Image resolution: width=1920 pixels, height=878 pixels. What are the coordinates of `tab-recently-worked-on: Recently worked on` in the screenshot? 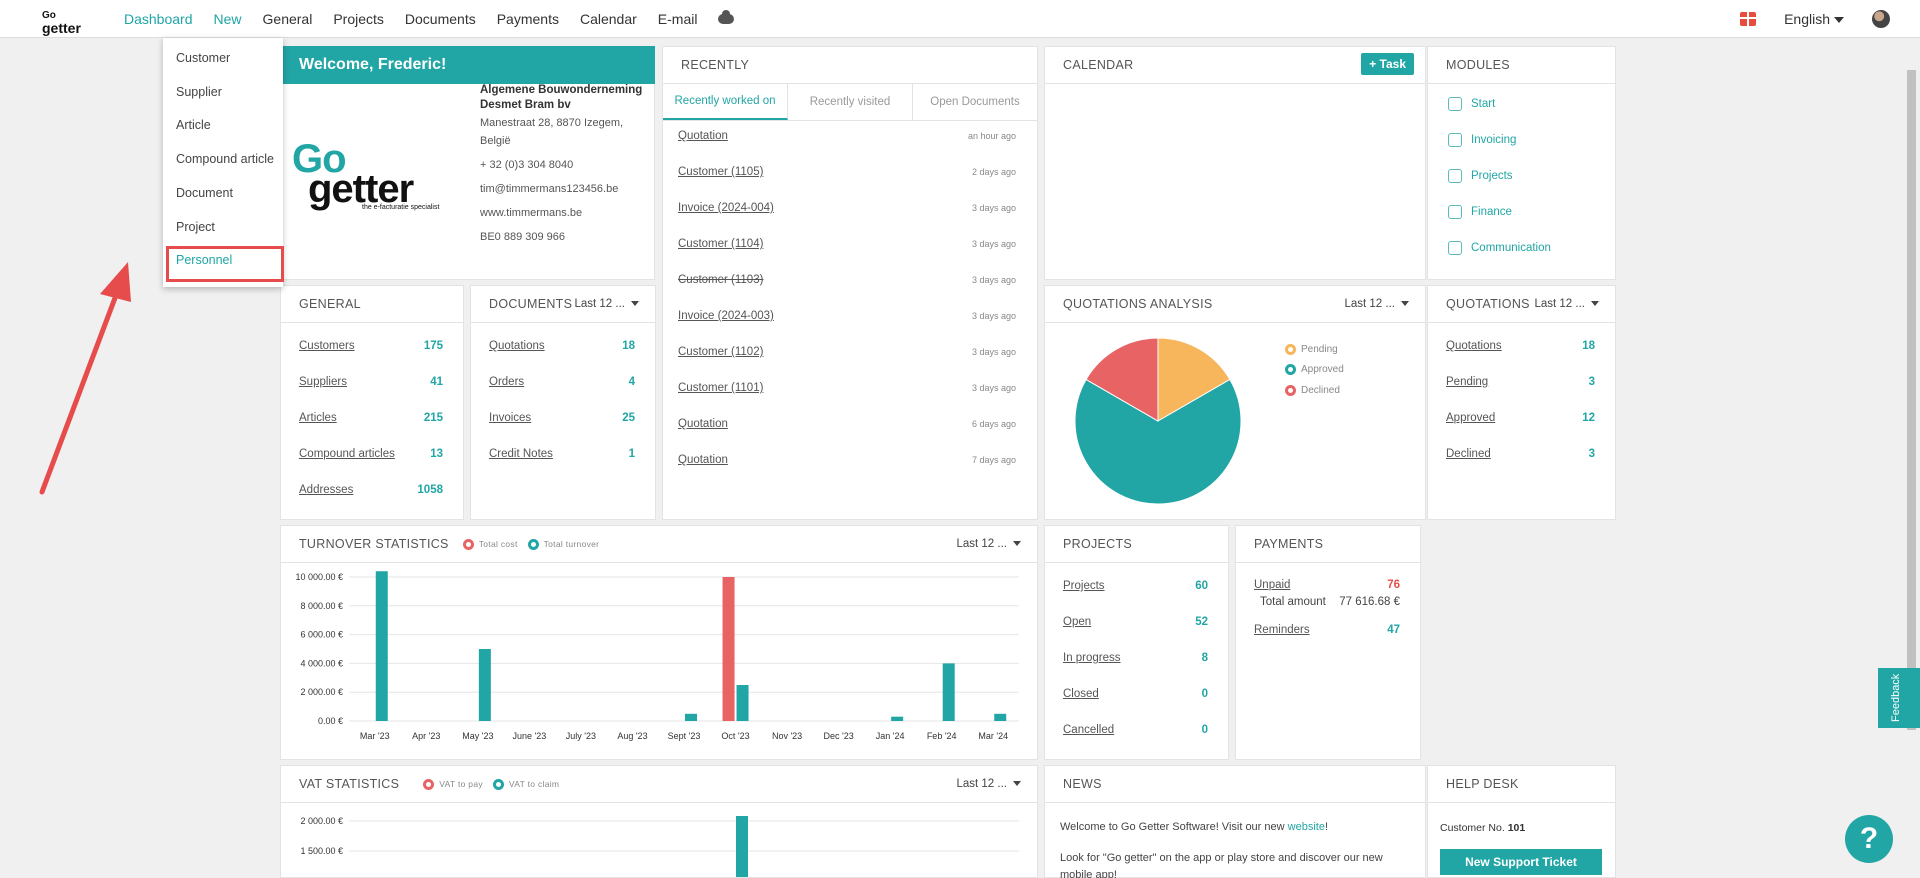 It's located at (725, 102).